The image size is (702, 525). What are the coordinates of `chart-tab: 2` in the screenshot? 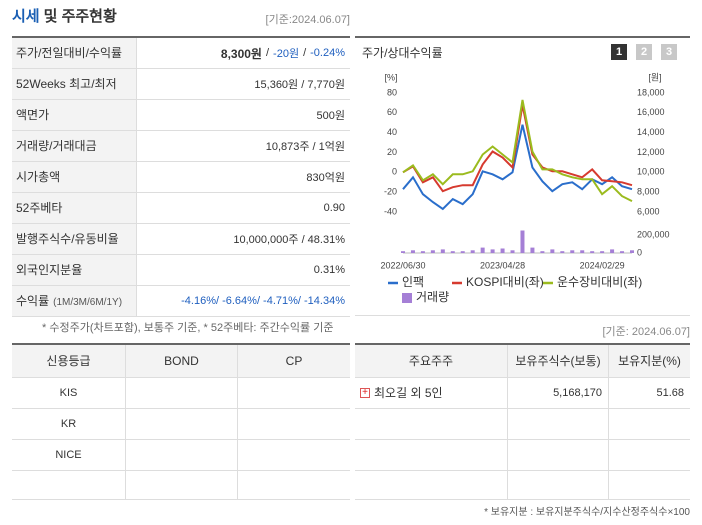 It's located at (644, 52).